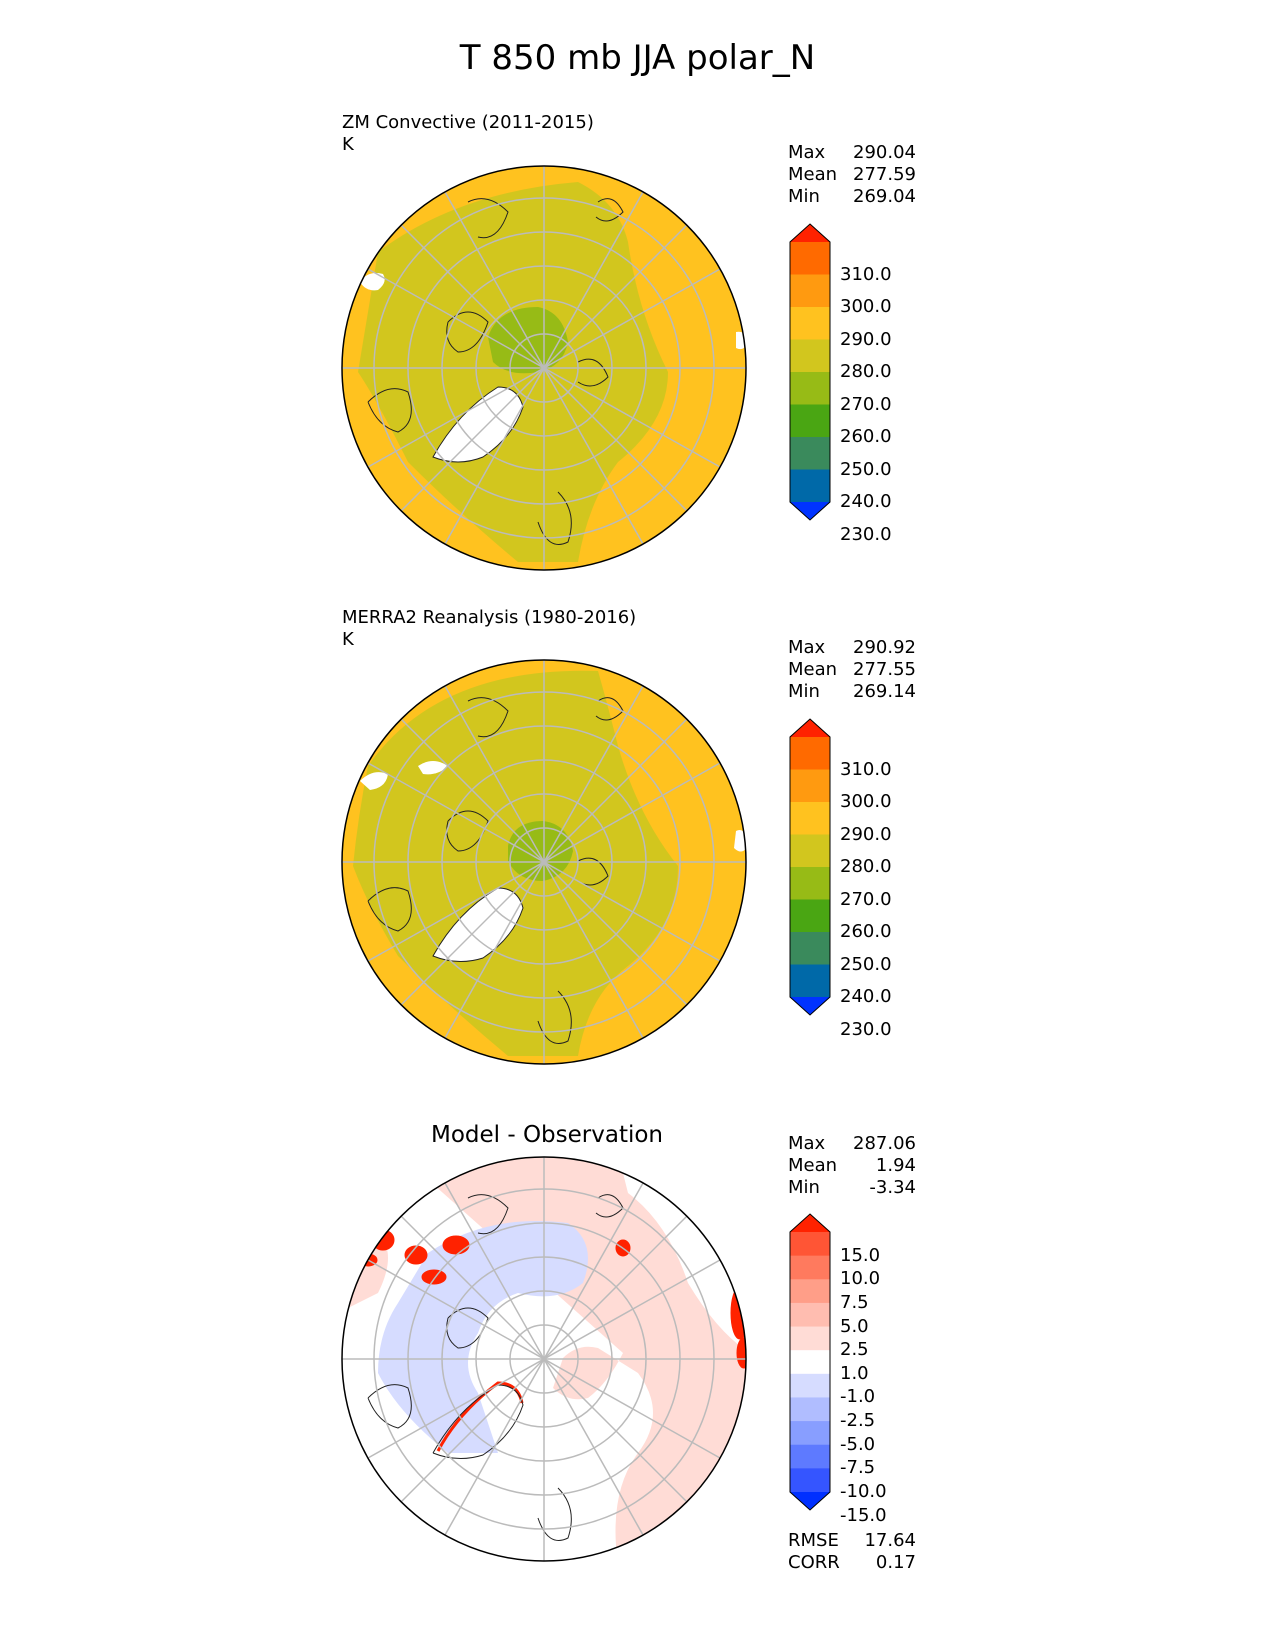  Describe the element at coordinates (866, 371) in the screenshot. I see `colorbar-tick-label: 280.0` at that location.